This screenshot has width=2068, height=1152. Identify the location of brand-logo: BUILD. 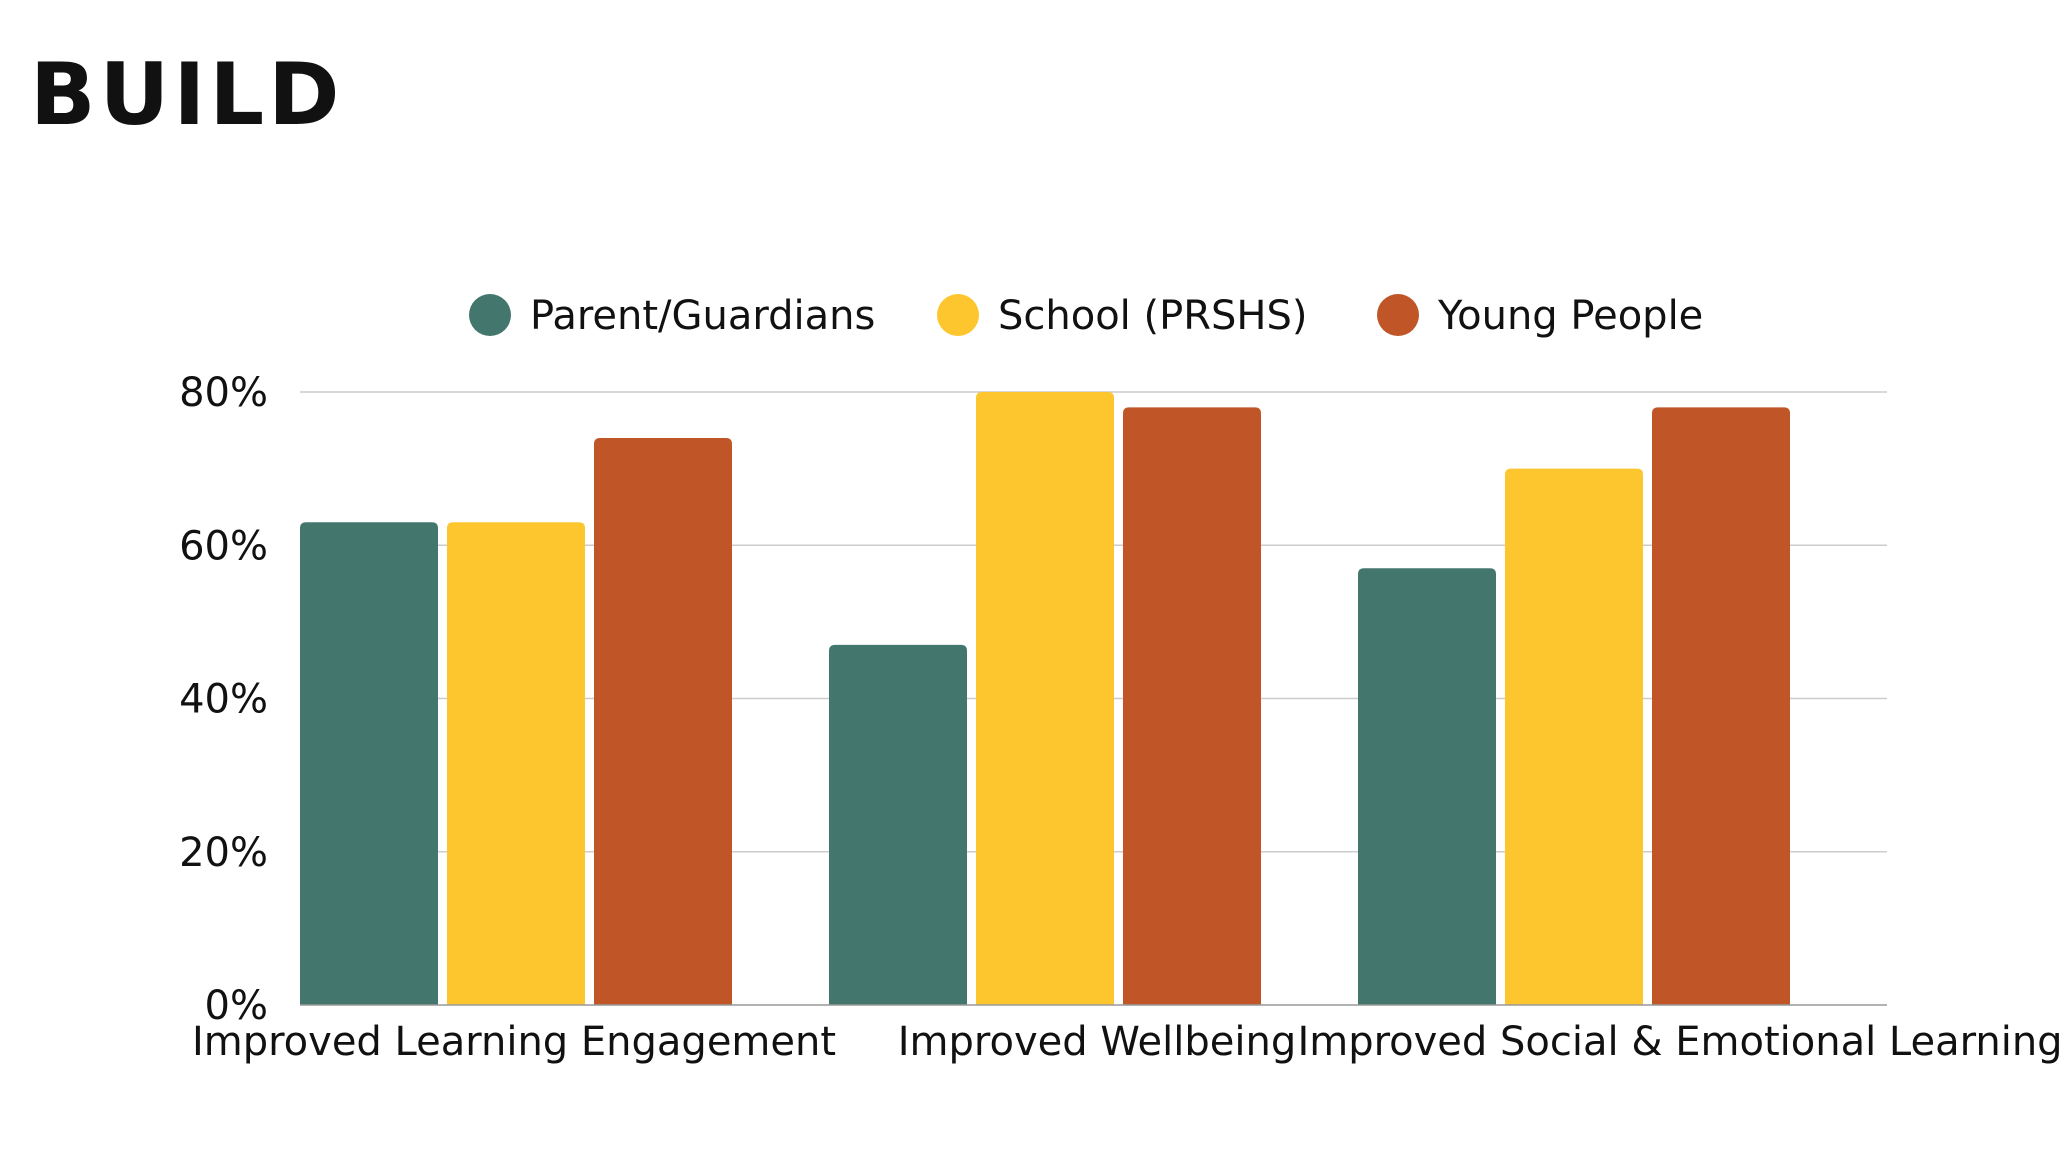
(187, 95).